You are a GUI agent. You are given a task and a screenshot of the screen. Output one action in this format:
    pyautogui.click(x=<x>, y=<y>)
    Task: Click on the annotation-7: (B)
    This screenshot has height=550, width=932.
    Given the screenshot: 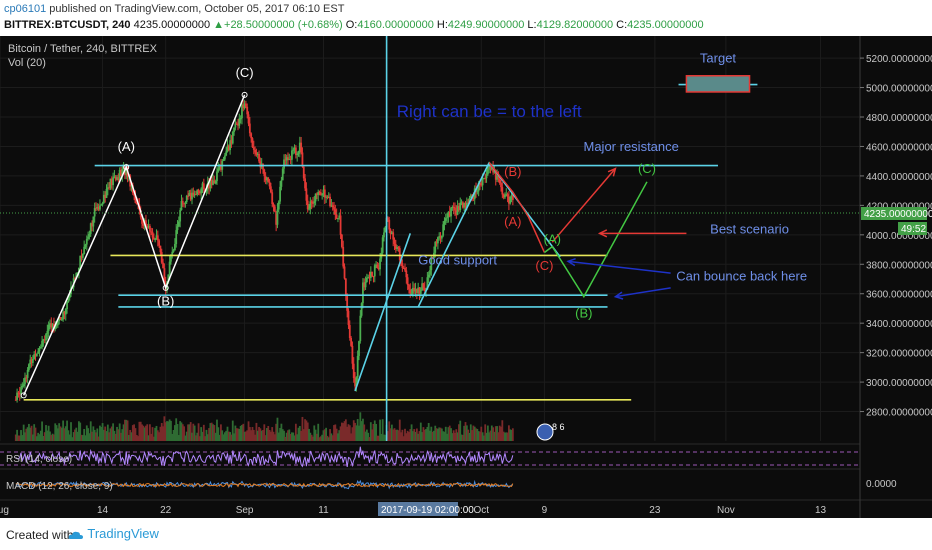 What is the action you would take?
    pyautogui.click(x=583, y=312)
    